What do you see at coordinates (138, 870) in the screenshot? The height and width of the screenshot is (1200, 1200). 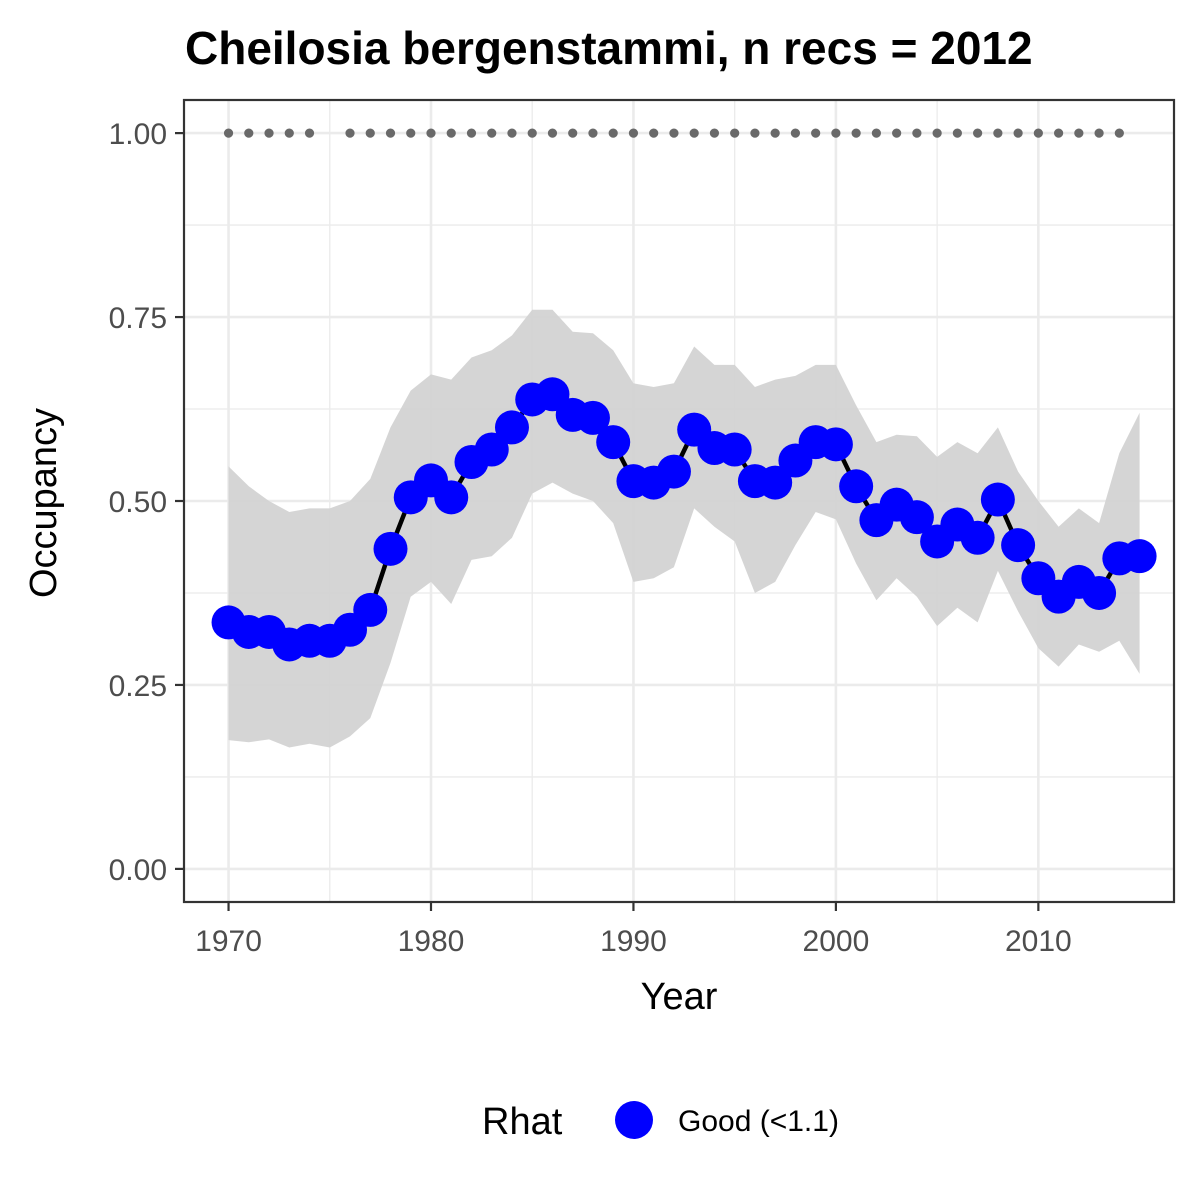 I see `y-tick-label: 0.00` at bounding box center [138, 870].